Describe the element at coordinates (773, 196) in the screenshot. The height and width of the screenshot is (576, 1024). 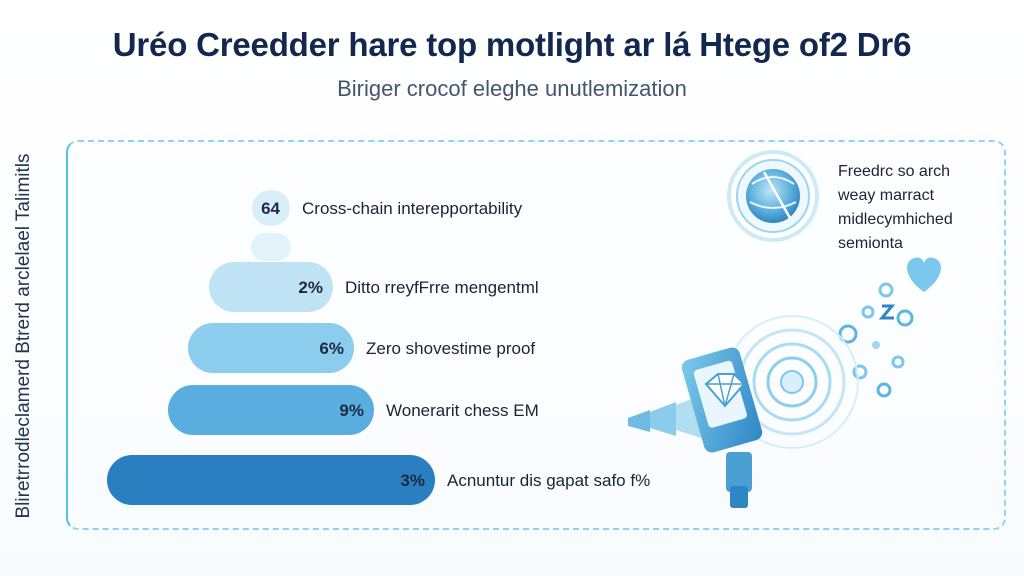
I see `globe-icon` at that location.